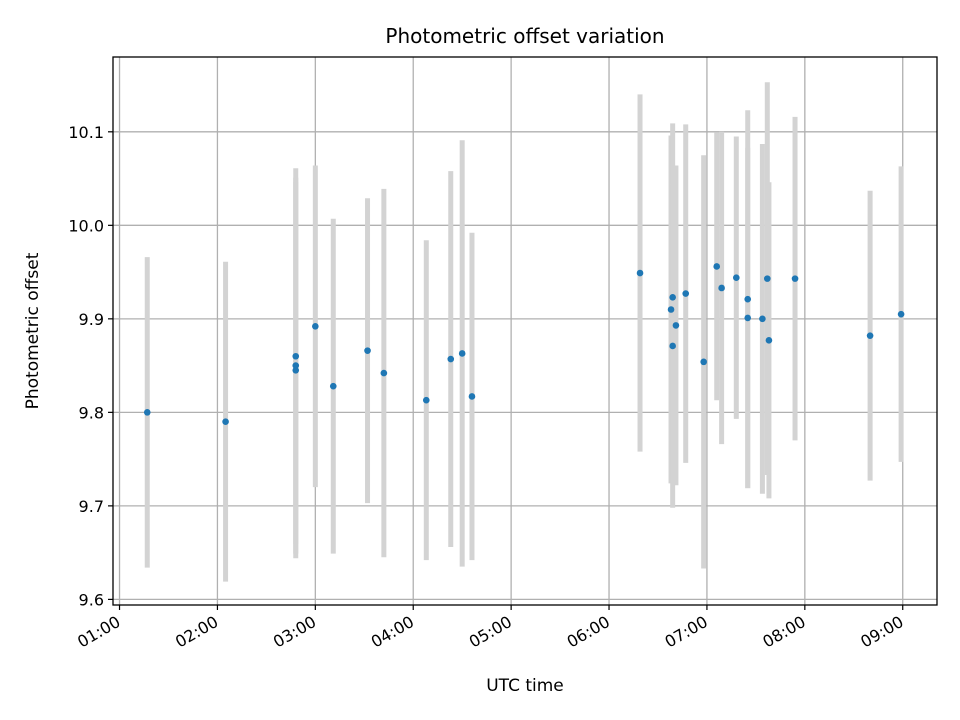 The height and width of the screenshot is (720, 960). I want to click on y-axis-ticks: 9.6 9.7 9.8 9.9 10.0 10.1, so click(90, 366).